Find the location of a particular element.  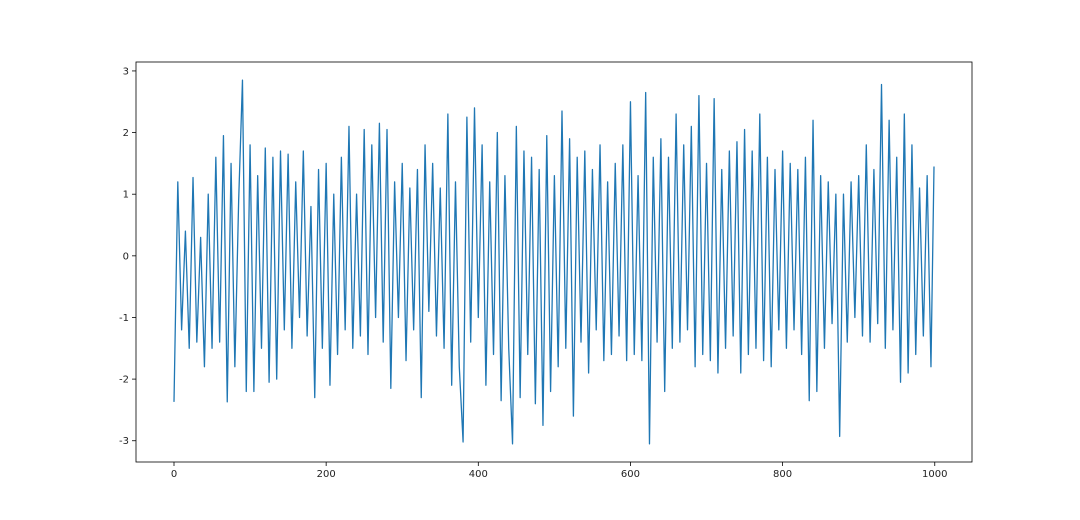

y-tick-label: 1 is located at coordinates (126, 195).